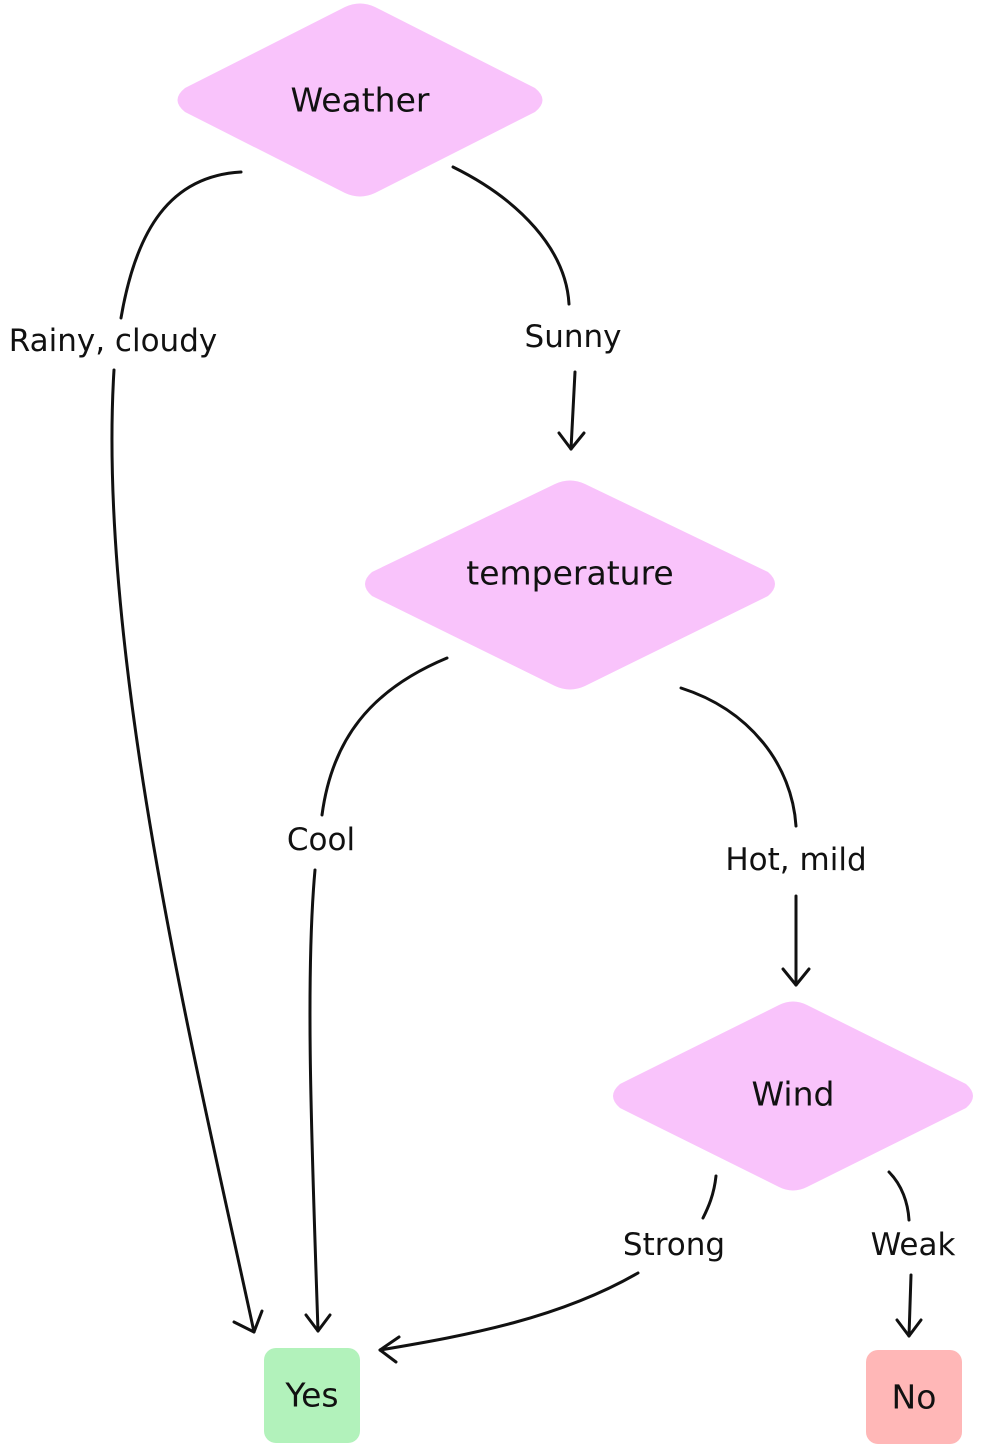 Image resolution: width=1002 pixels, height=1446 pixels. Describe the element at coordinates (773, 836) in the screenshot. I see `edge-hot-mild: Hot, mild` at that location.